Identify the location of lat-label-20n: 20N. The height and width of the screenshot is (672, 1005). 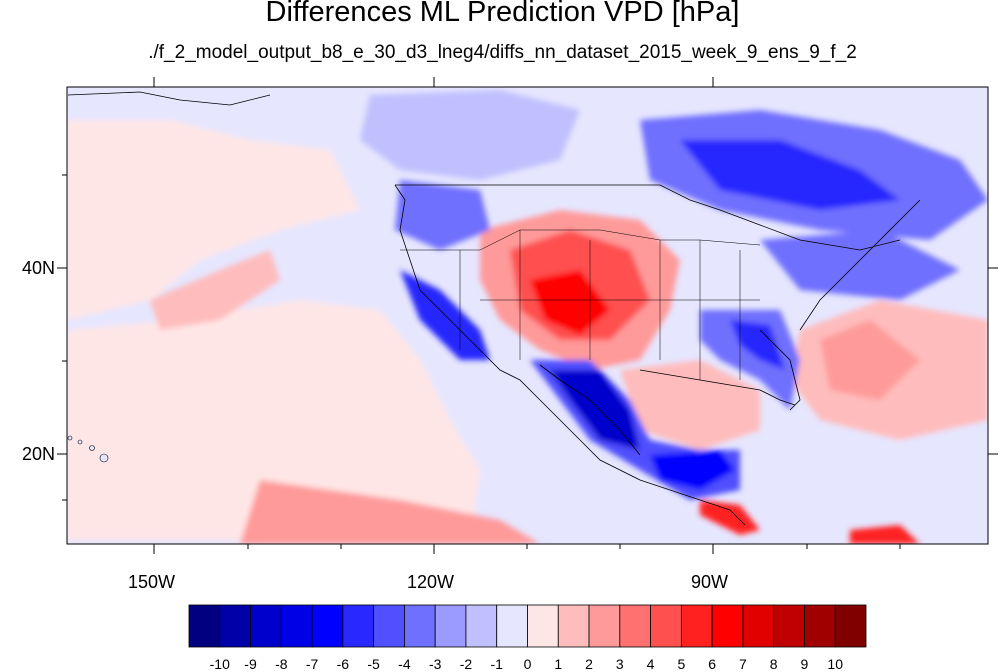
(39, 454).